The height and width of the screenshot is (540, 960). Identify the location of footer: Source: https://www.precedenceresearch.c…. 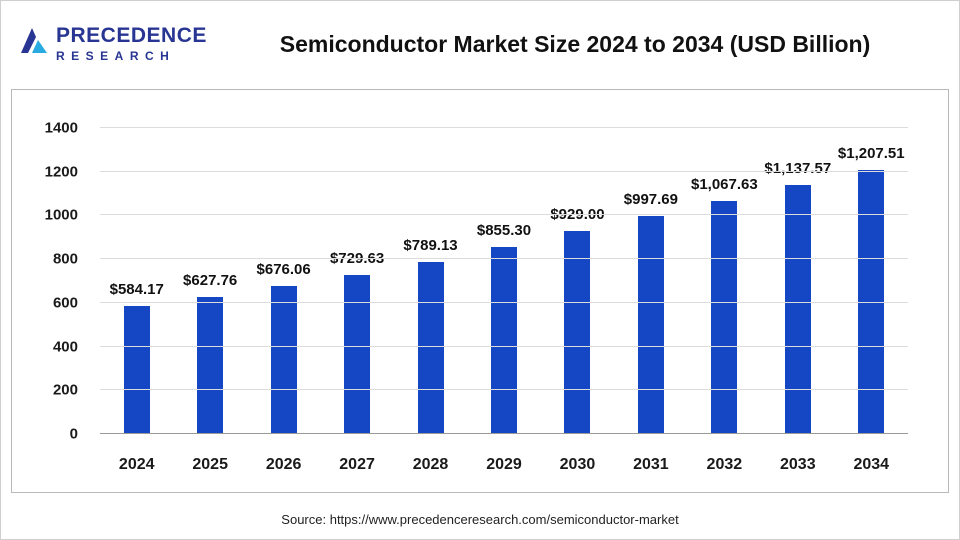
(480, 520).